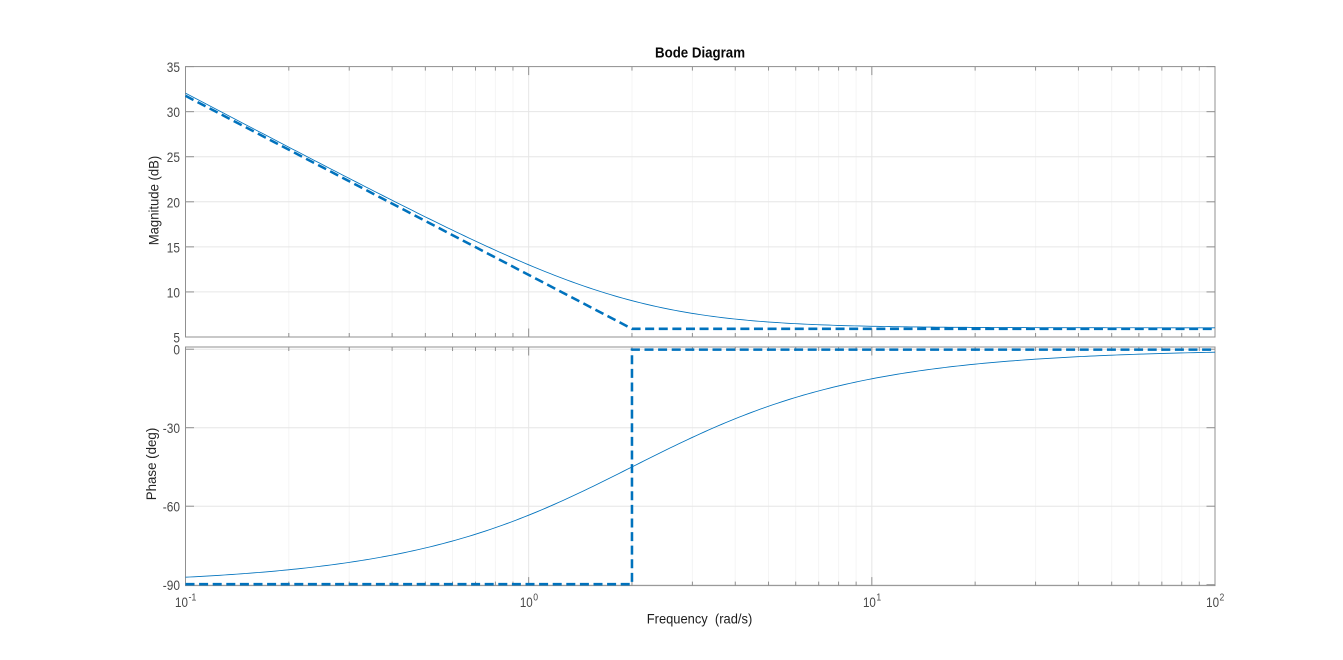 This screenshot has height=660, width=1343. I want to click on svg-text: 15, so click(173, 247).